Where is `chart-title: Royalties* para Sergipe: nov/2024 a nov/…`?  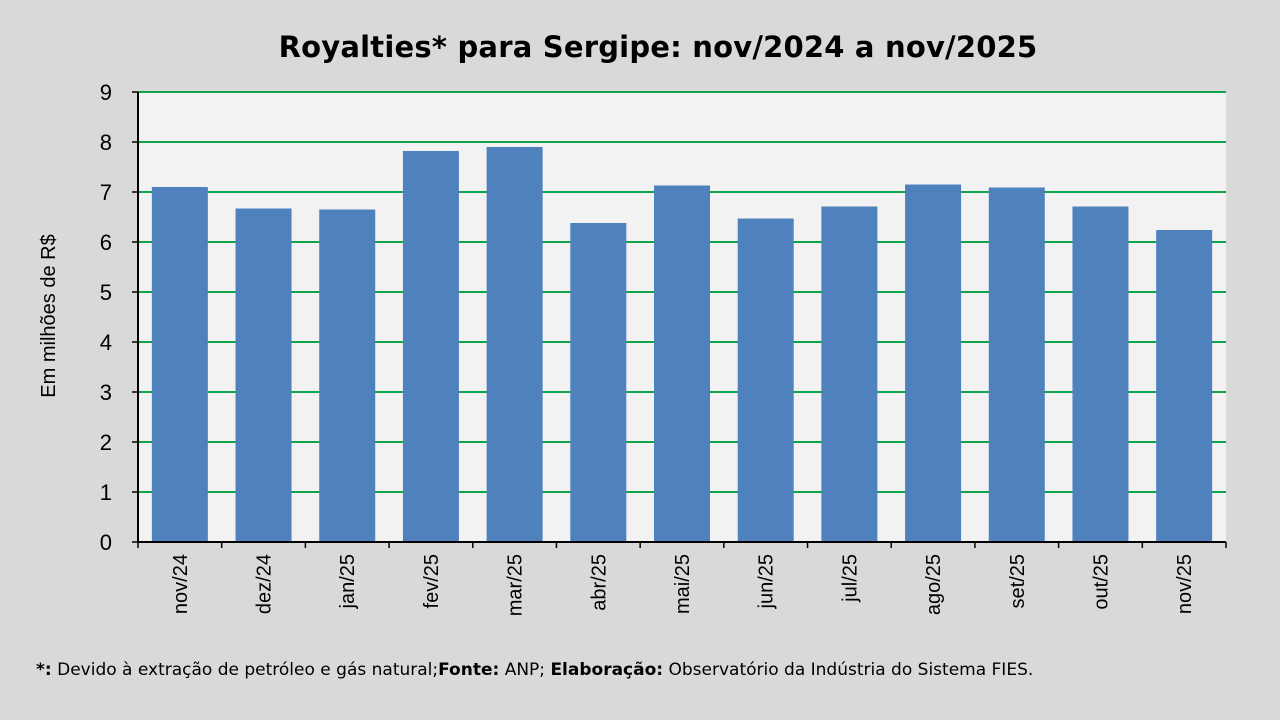
chart-title: Royalties* para Sergipe: nov/2024 a nov/… is located at coordinates (658, 47).